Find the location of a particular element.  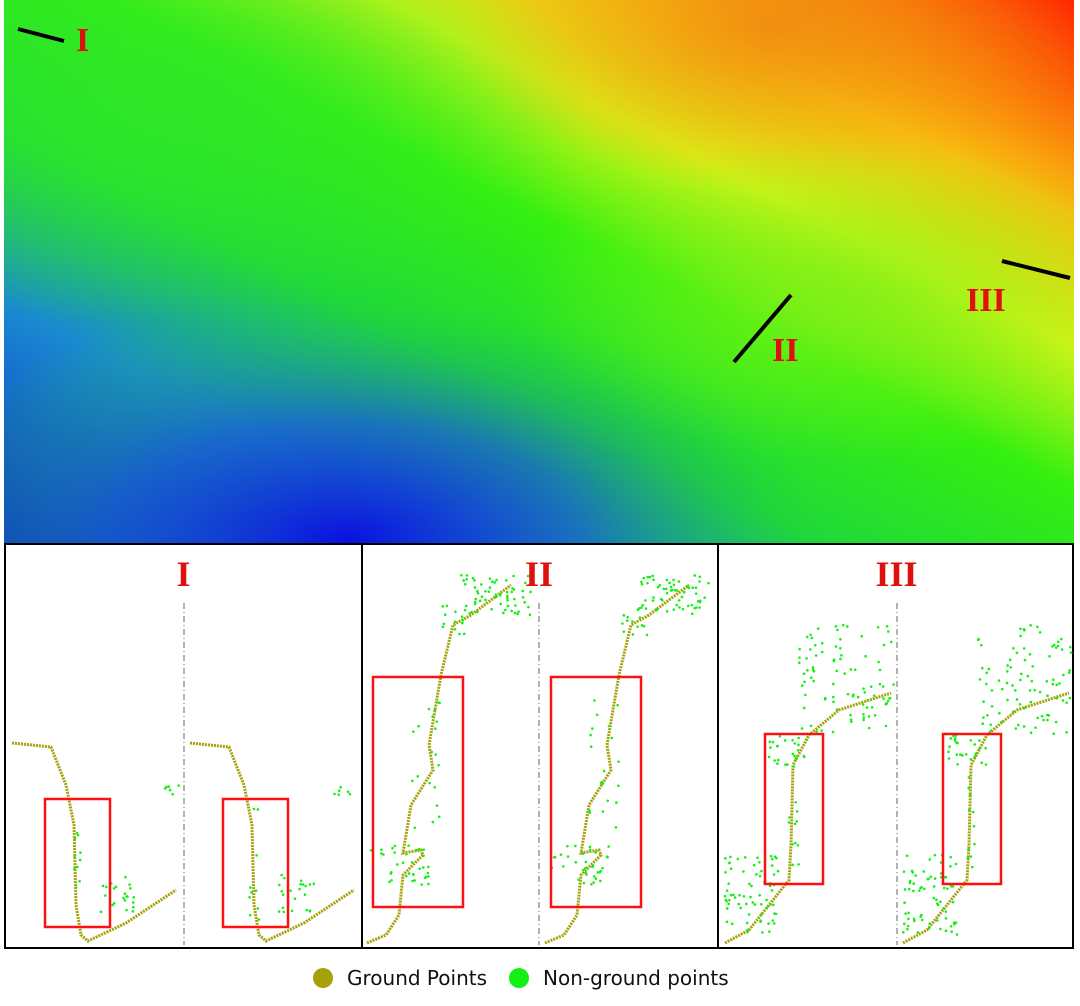

profile-plot is located at coordinates (183, 774).